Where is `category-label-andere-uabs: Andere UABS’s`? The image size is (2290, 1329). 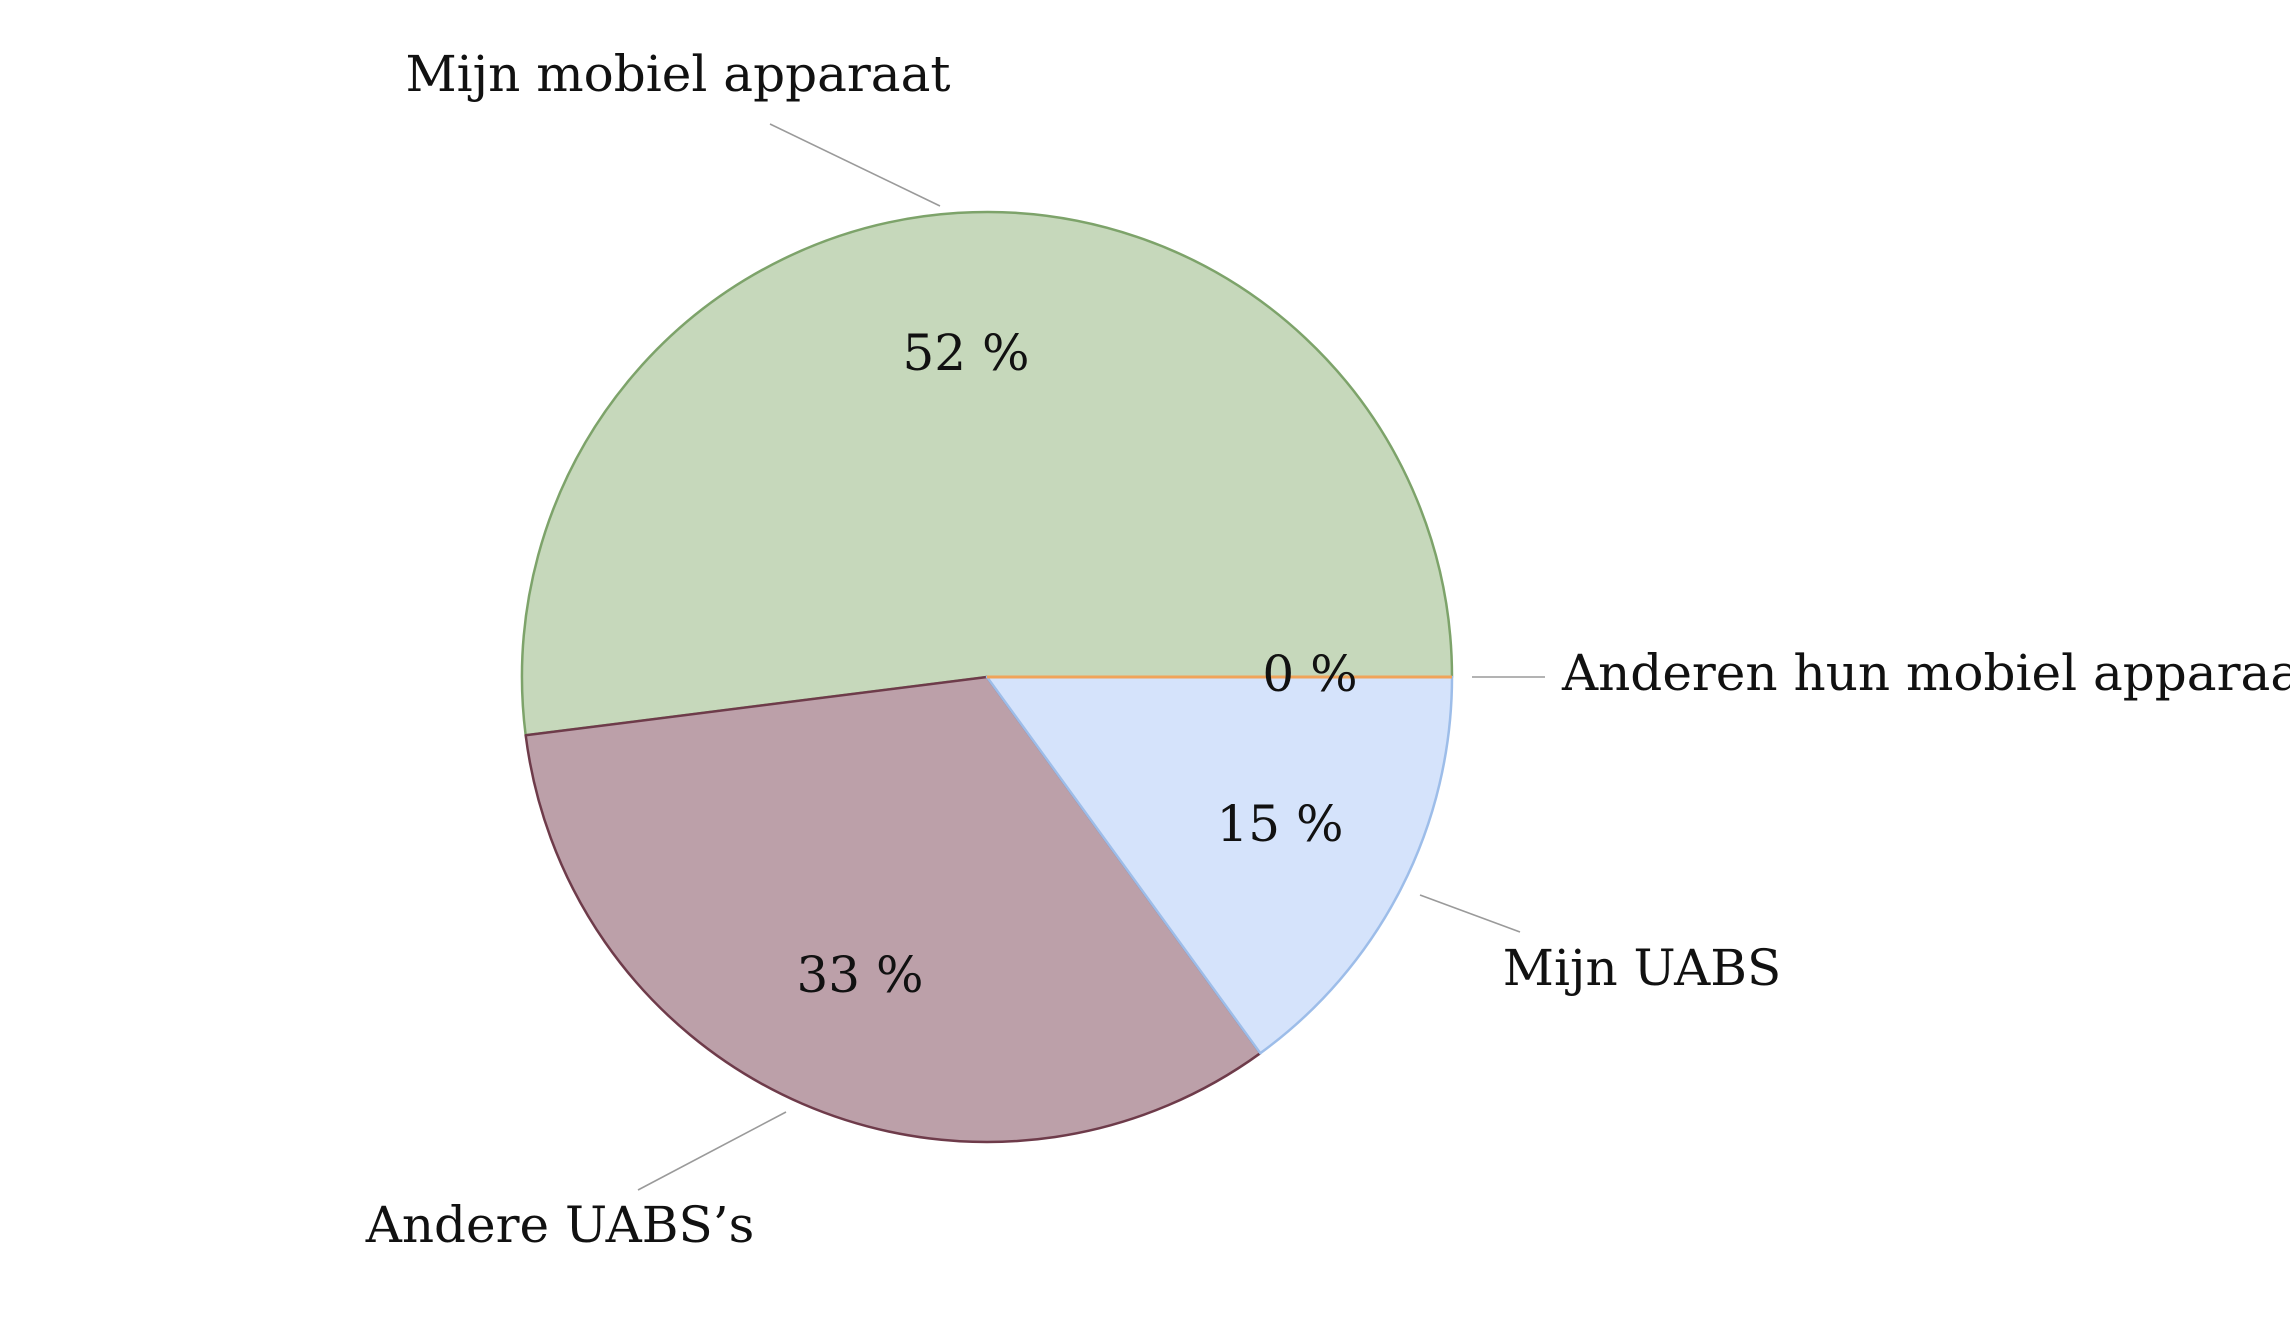 category-label-andere-uabs: Andere UABS’s is located at coordinates (560, 1225).